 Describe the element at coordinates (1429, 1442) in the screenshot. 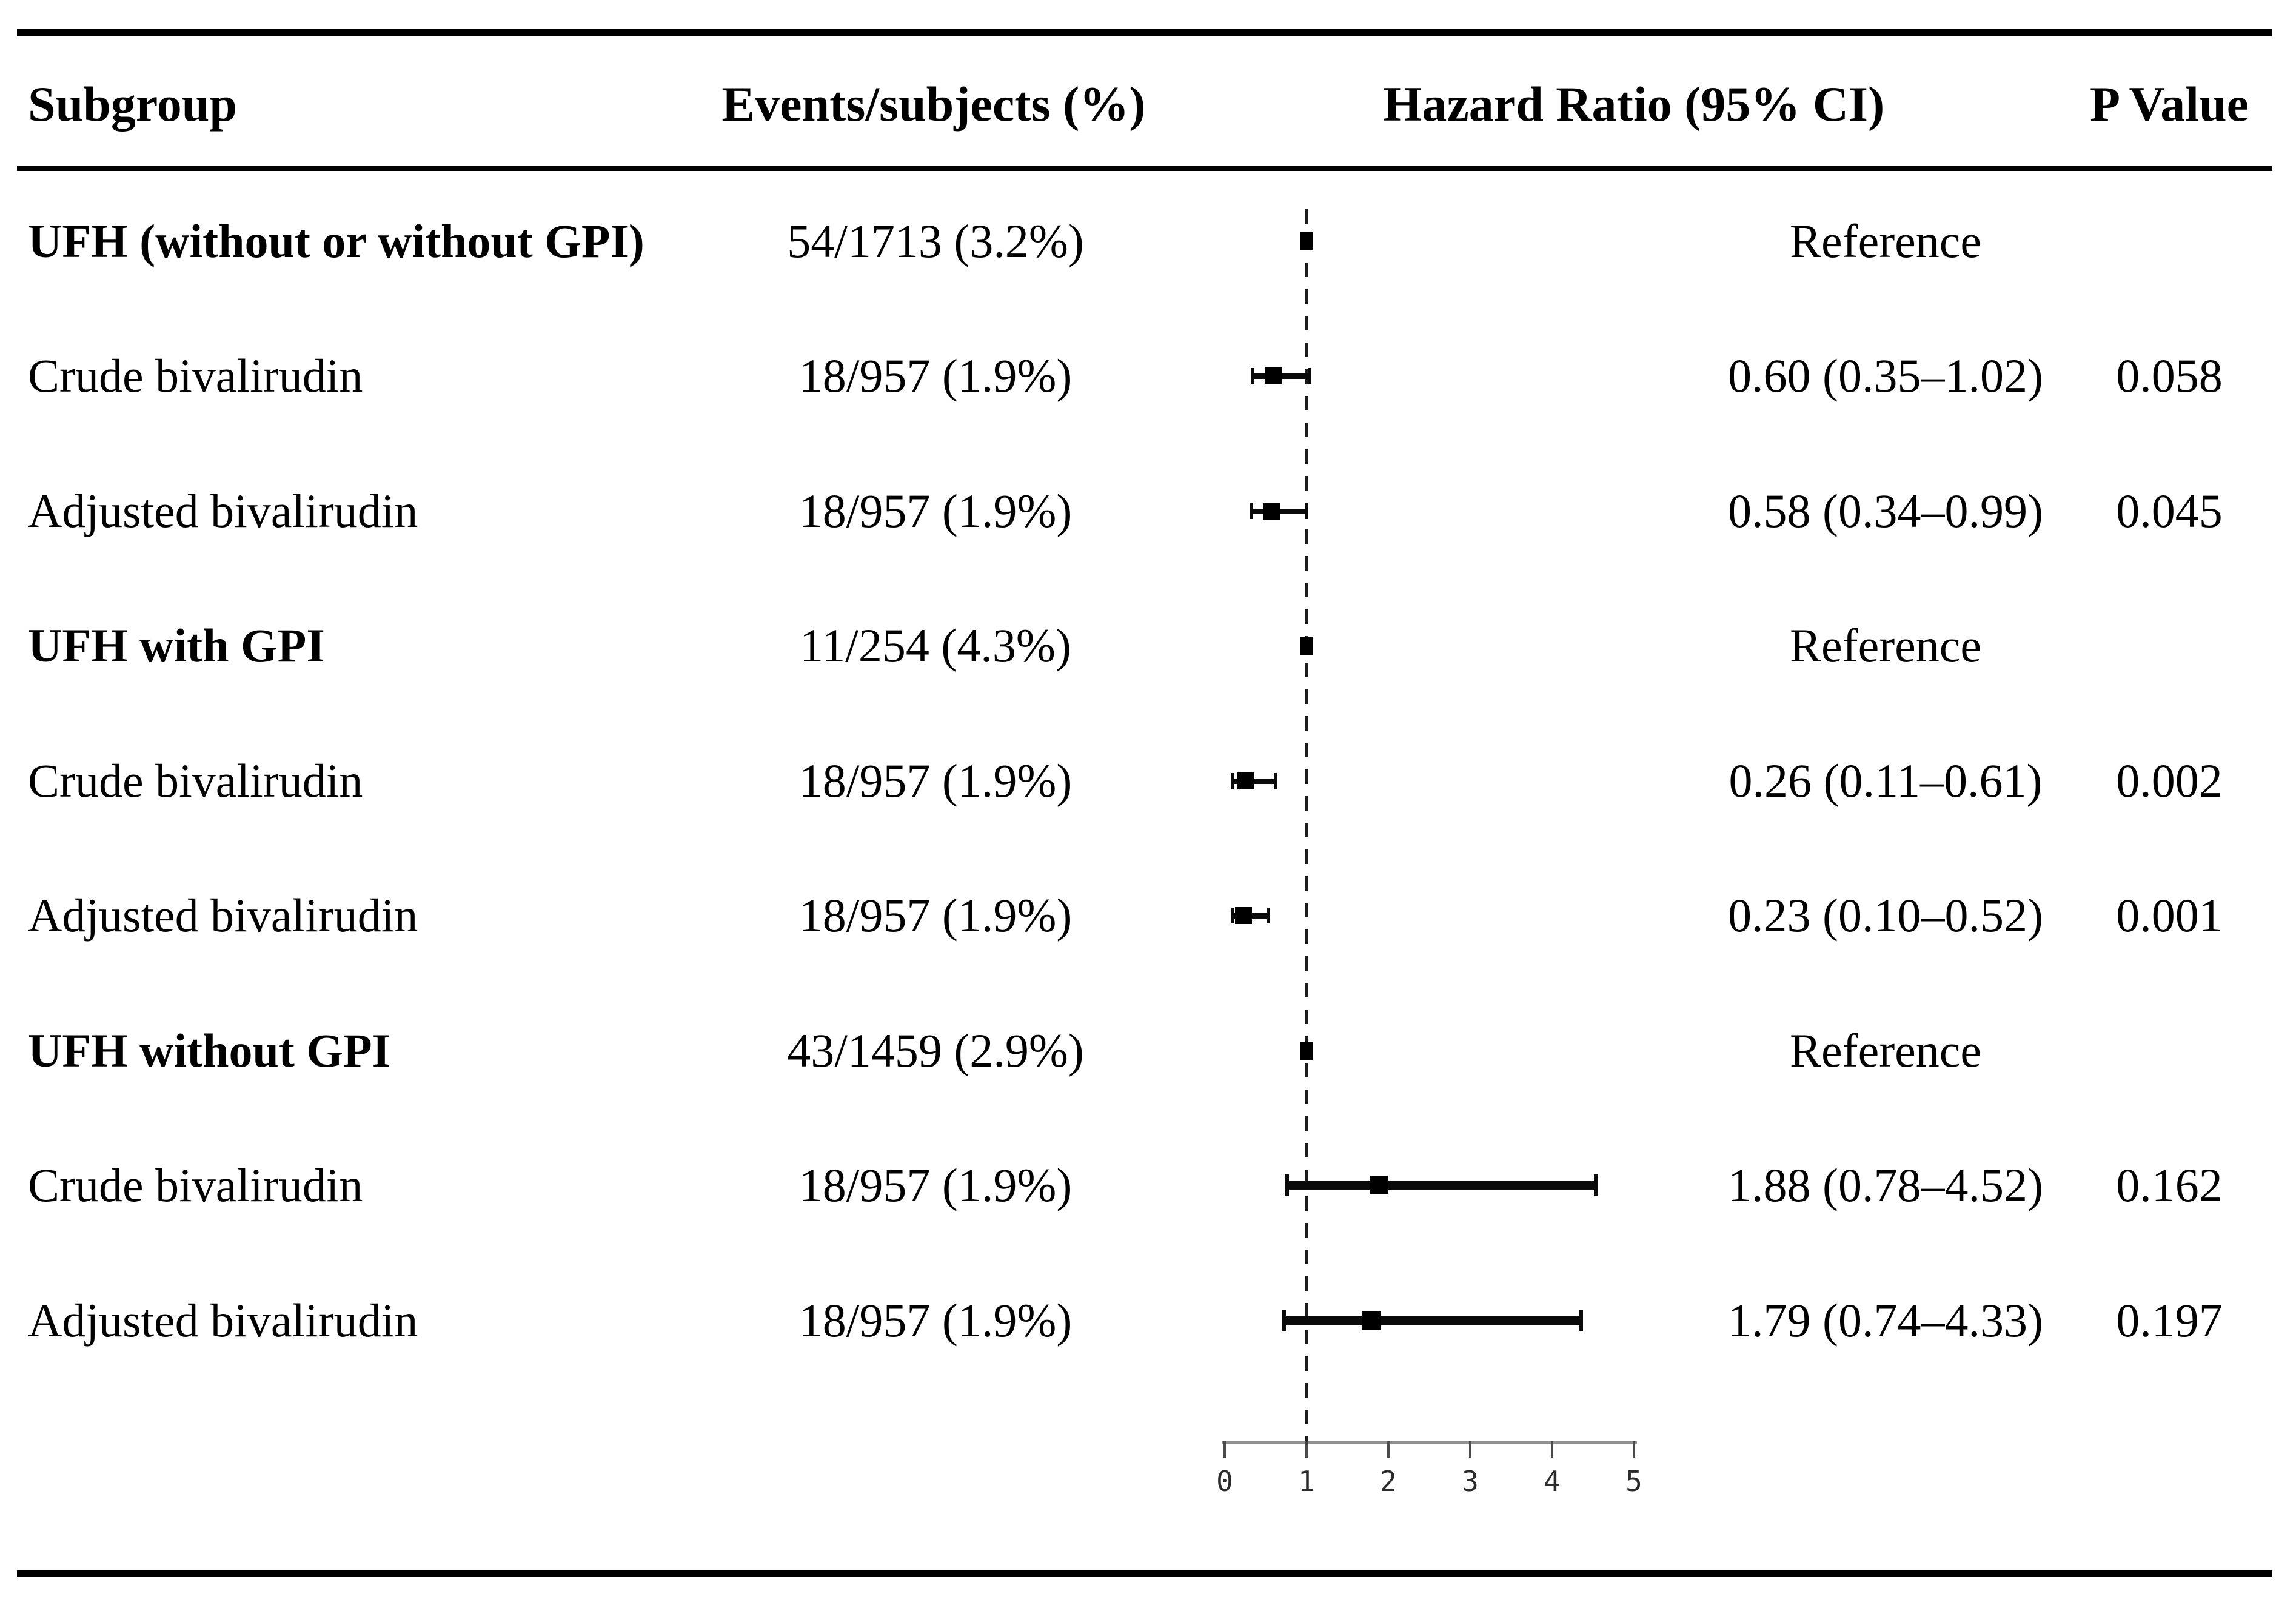

I see `x-axis-line` at that location.